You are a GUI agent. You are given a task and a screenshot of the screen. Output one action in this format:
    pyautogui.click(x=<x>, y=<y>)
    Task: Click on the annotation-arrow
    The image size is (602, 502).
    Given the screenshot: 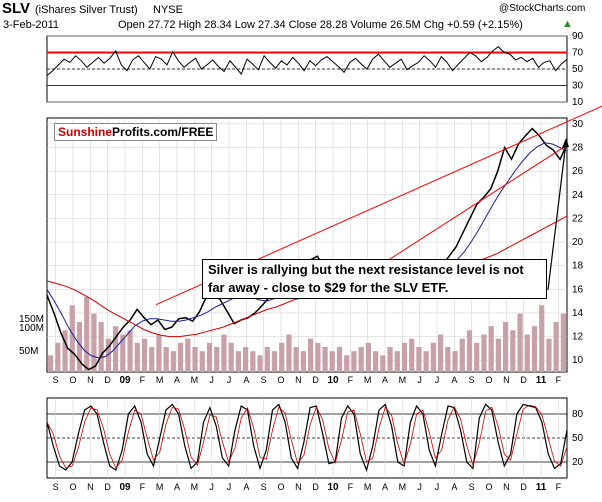 What is the action you would take?
    pyautogui.click(x=557, y=216)
    